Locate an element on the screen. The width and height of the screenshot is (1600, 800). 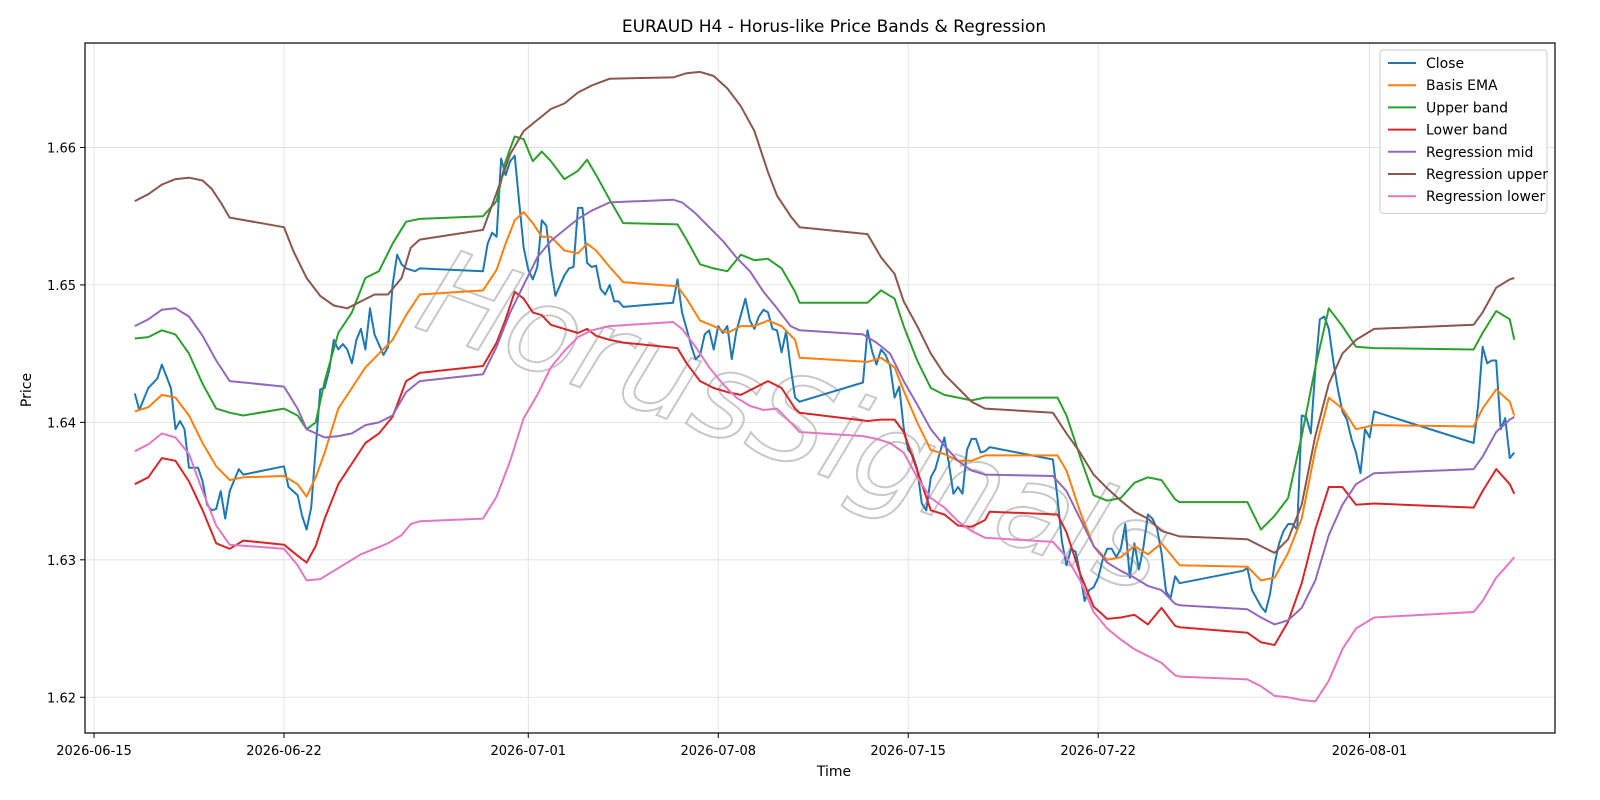
x-tick-label: 2026-07-08 is located at coordinates (718, 751).